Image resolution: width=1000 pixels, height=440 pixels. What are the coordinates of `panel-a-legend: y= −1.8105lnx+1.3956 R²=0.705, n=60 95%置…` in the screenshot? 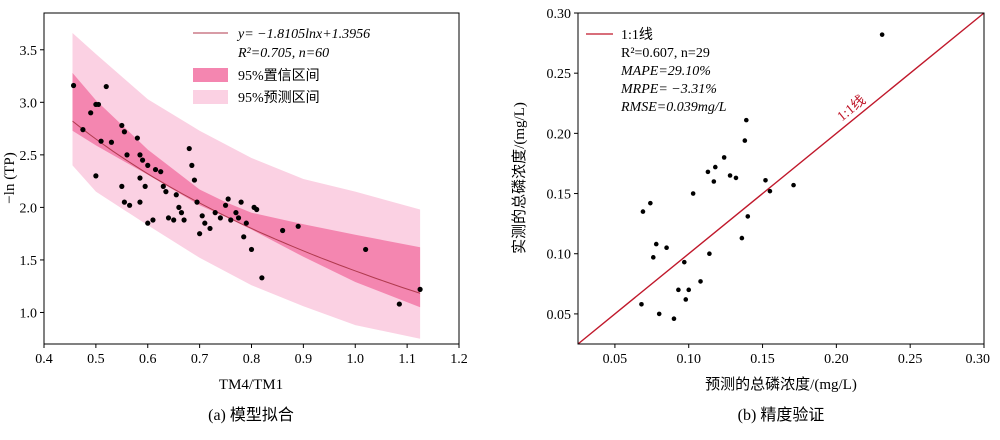 It's located at (281, 66).